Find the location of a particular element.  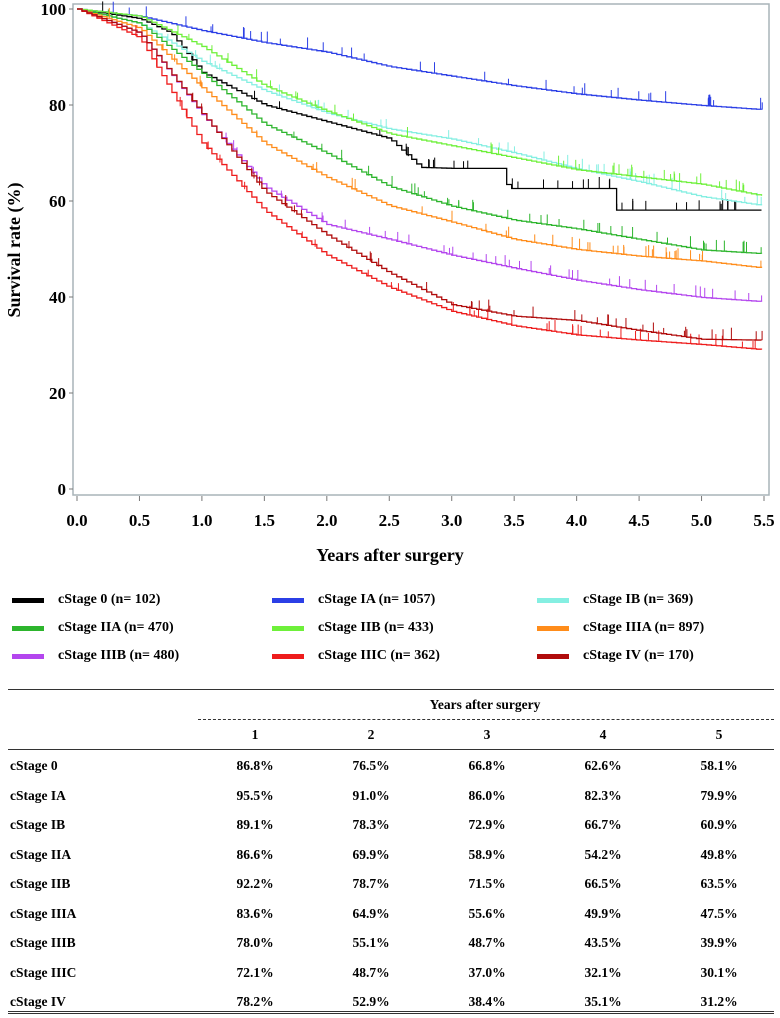

row-label: cStage IIIC is located at coordinates (43, 972).